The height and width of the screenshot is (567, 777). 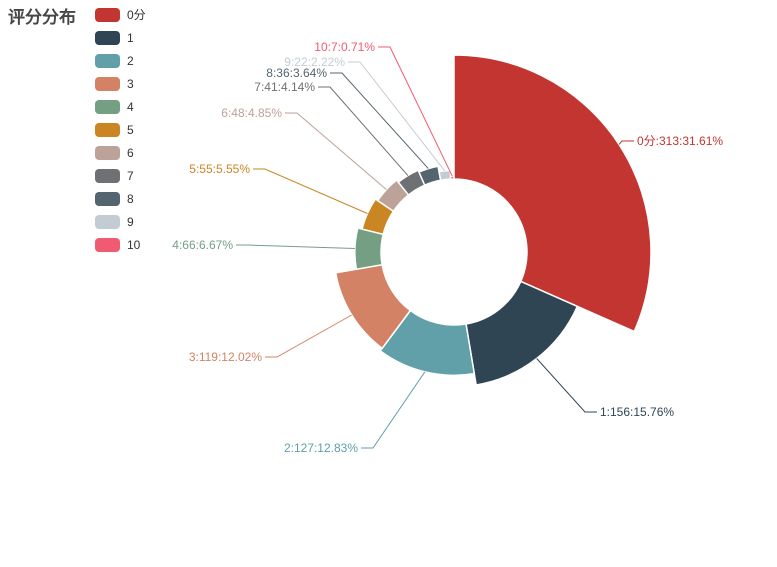 I want to click on pie-label-10: 10:7:0.71%, so click(x=344, y=47).